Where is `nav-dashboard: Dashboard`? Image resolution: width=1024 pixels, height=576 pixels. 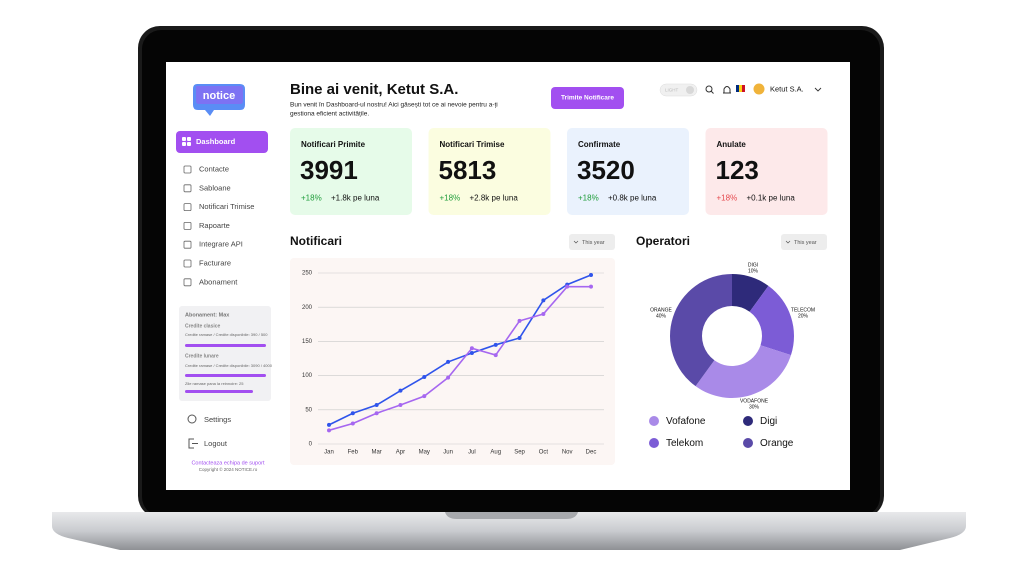
nav-dashboard: Dashboard is located at coordinates (216, 141).